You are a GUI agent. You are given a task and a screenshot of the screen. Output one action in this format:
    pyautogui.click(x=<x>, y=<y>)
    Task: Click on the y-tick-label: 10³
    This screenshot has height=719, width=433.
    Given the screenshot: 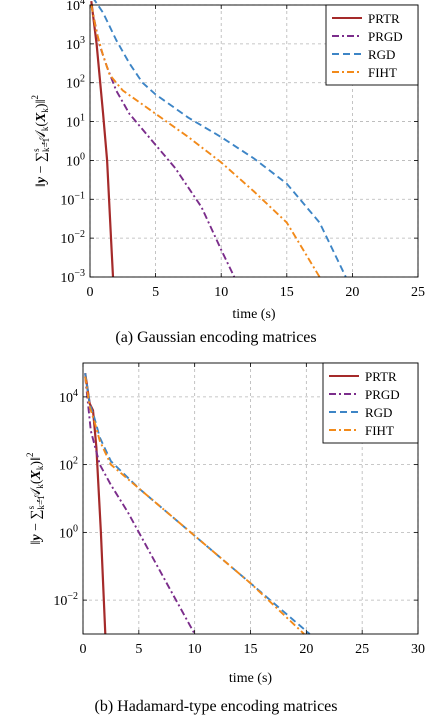 What is the action you would take?
    pyautogui.click(x=75, y=44)
    